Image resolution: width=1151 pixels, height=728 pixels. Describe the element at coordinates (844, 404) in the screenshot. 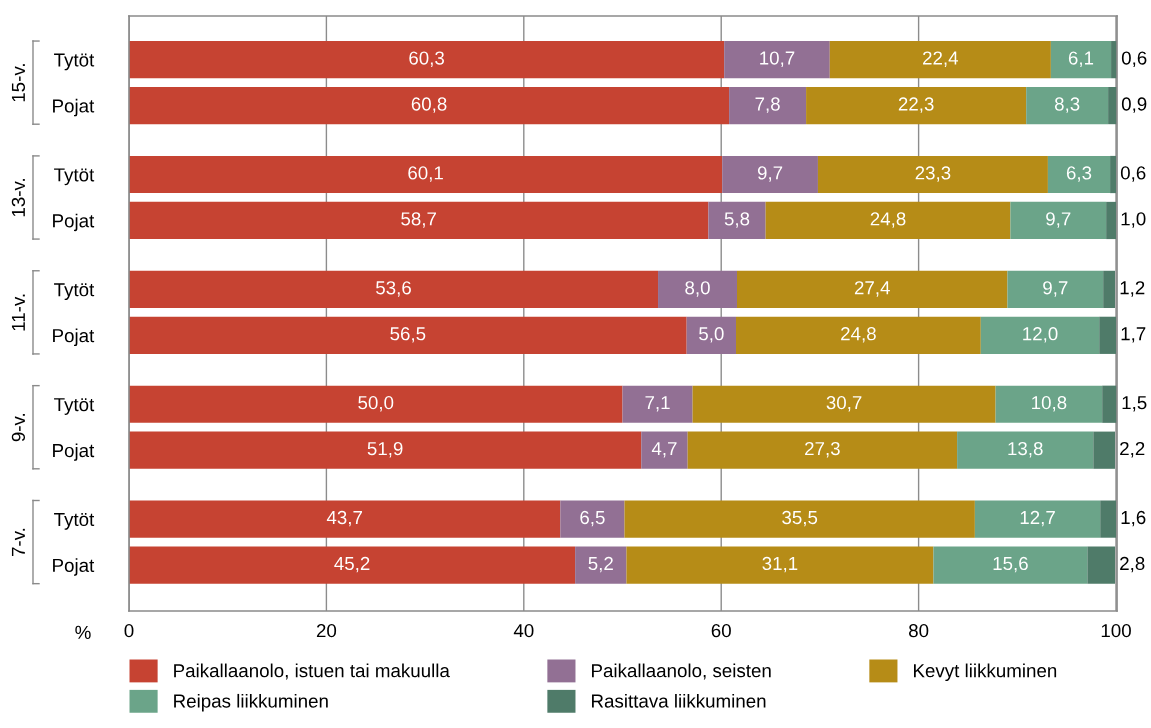

I see `data-label: 30,7` at that location.